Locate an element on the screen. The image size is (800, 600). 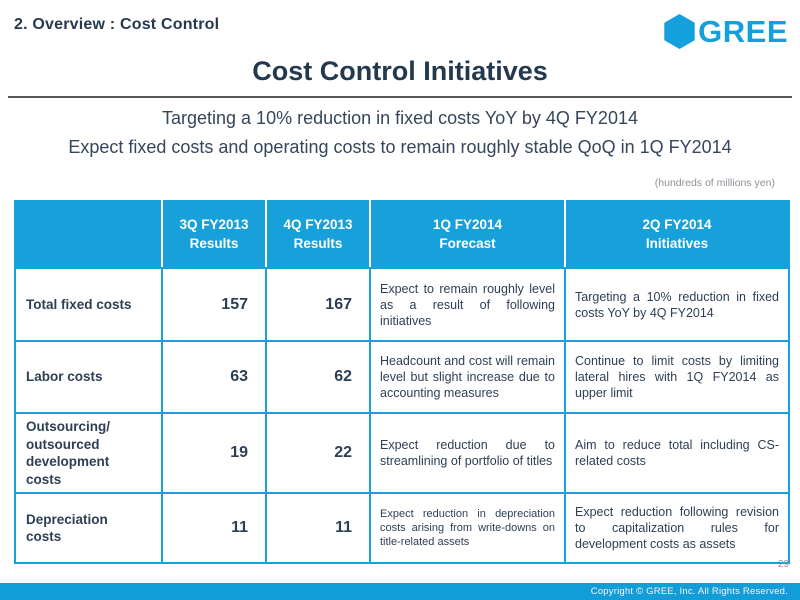
gree-hexagon-icon is located at coordinates (679, 31).